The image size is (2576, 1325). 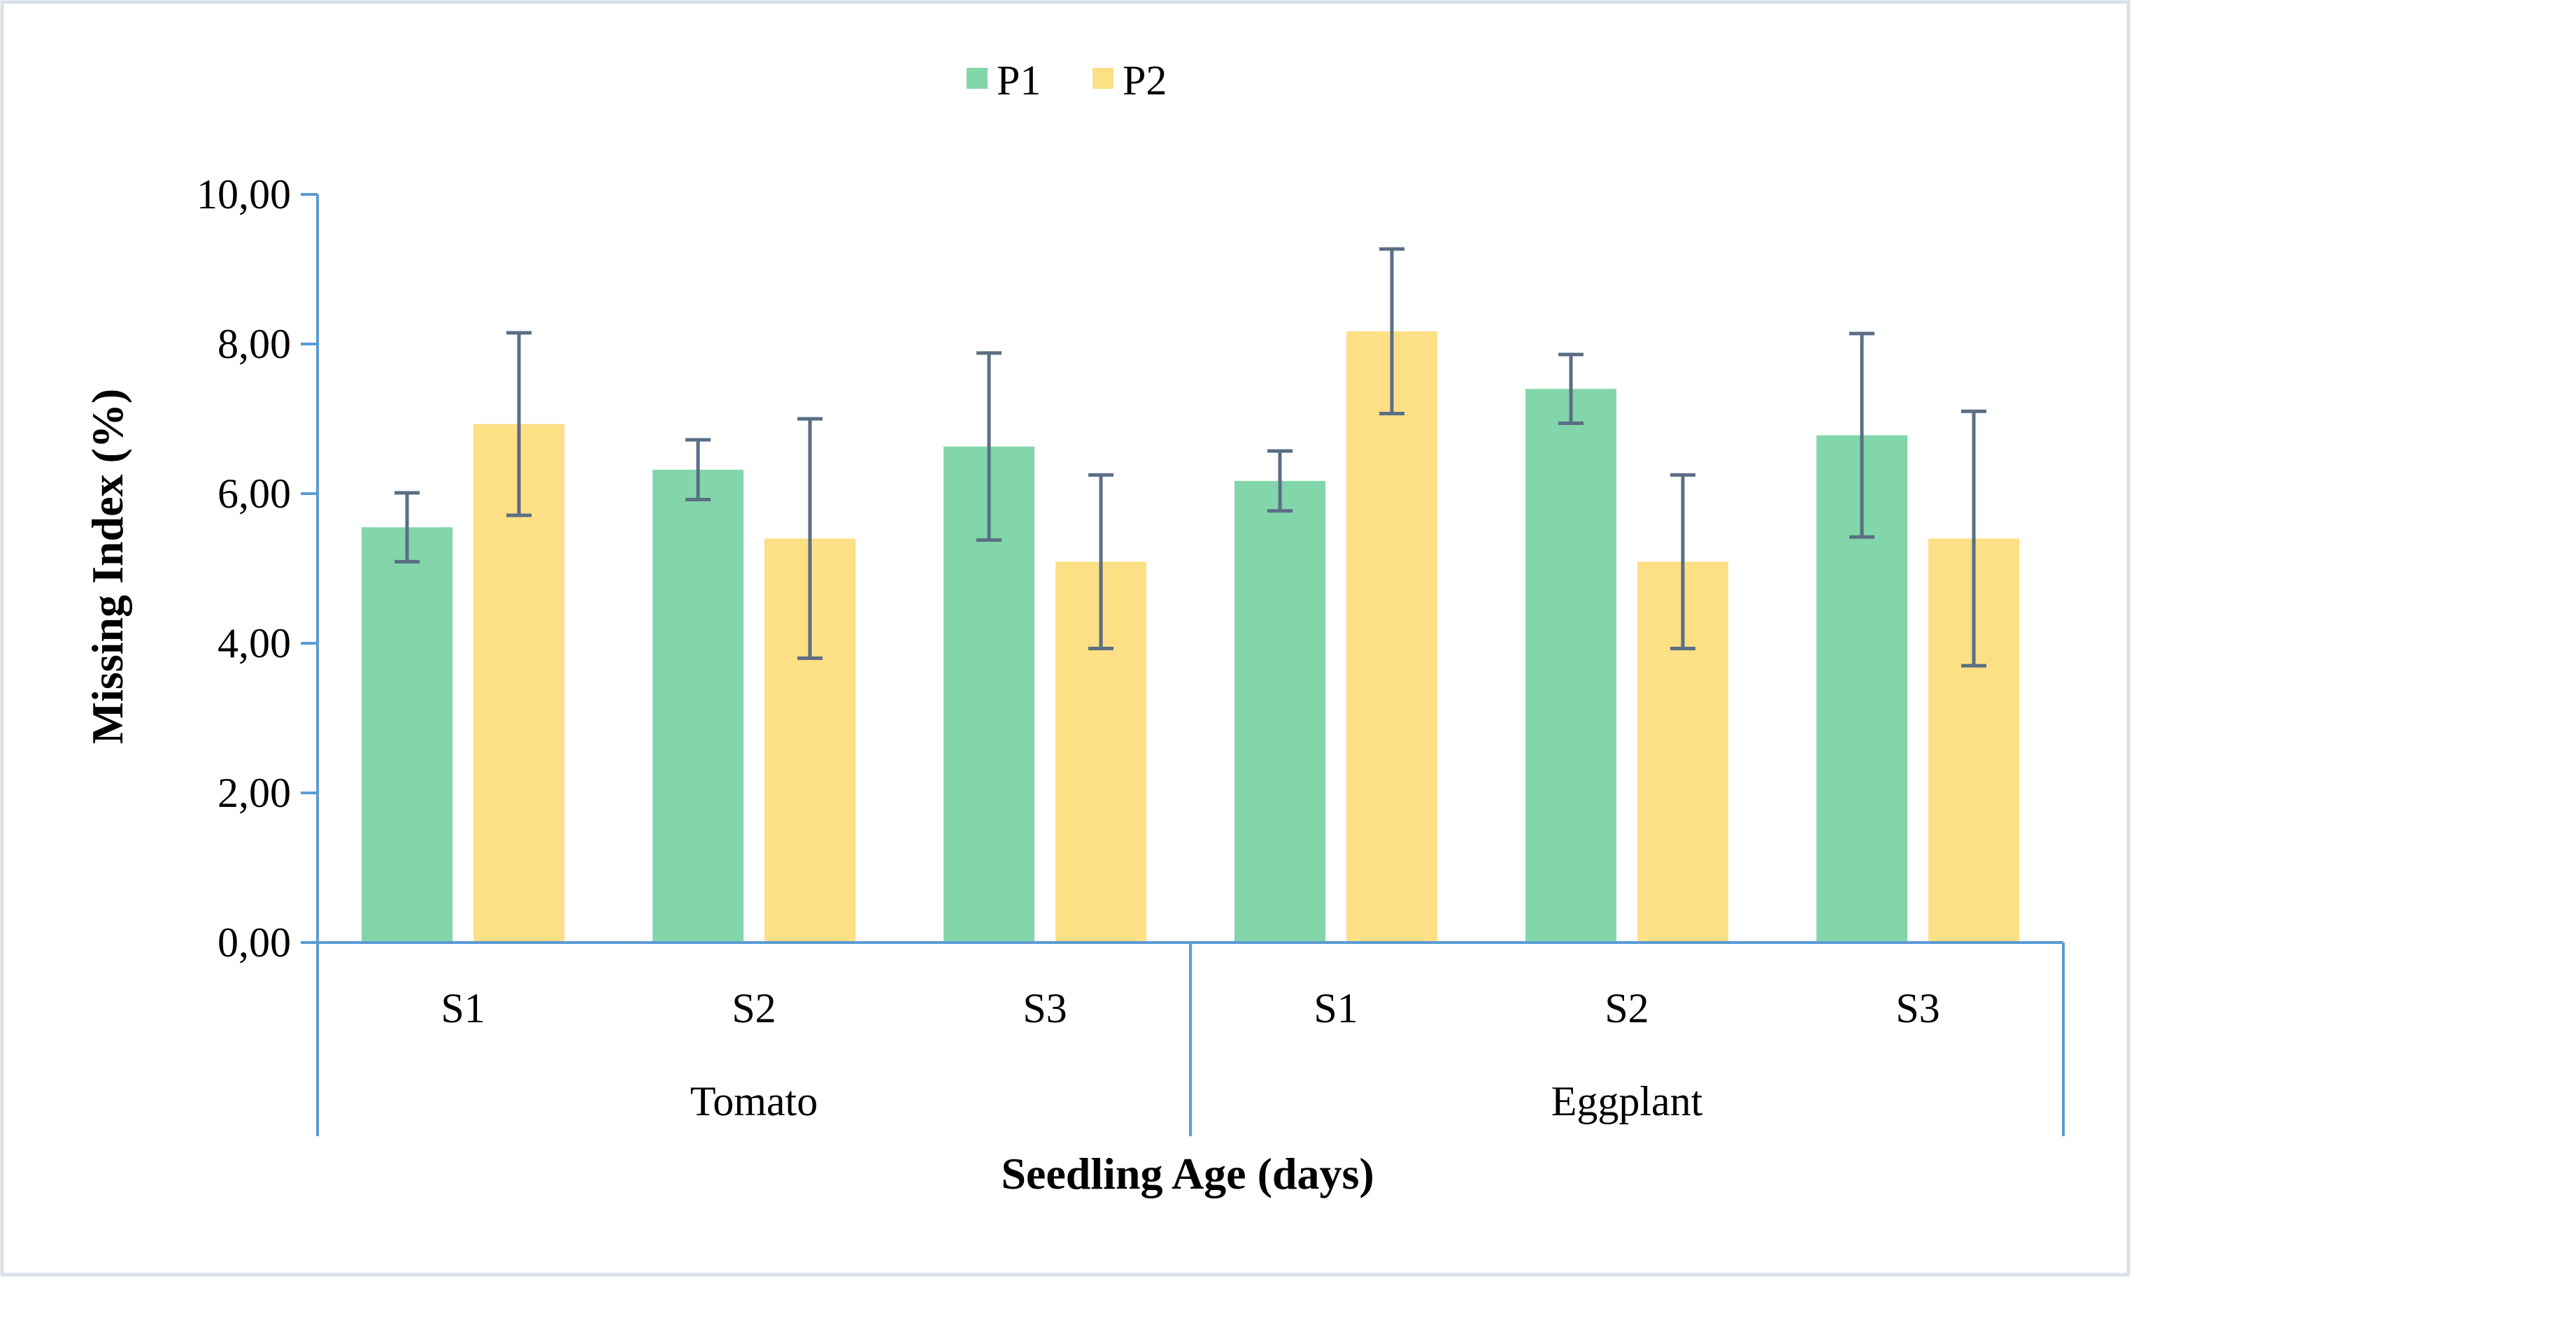 I want to click on y-tick-label: 6,00, so click(x=254, y=494).